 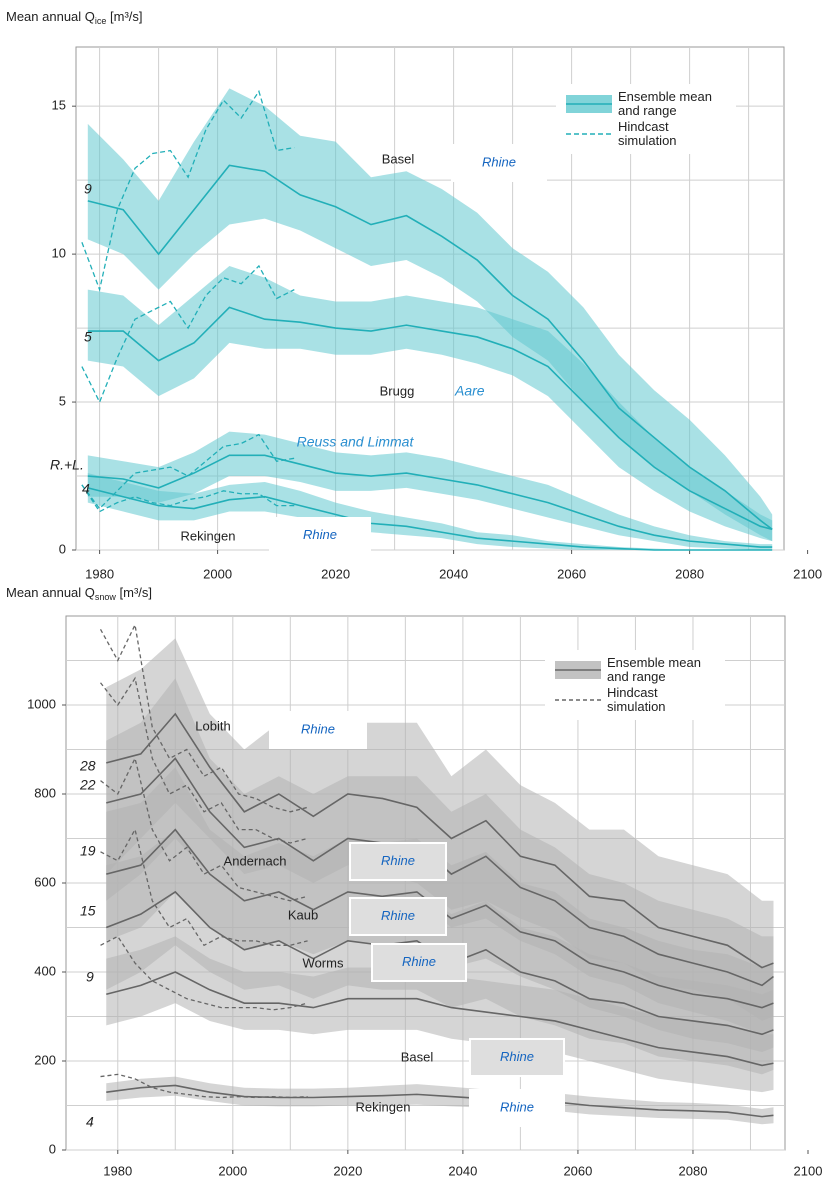 What do you see at coordinates (101, 21) in the screenshot?
I see `title-part: ice` at bounding box center [101, 21].